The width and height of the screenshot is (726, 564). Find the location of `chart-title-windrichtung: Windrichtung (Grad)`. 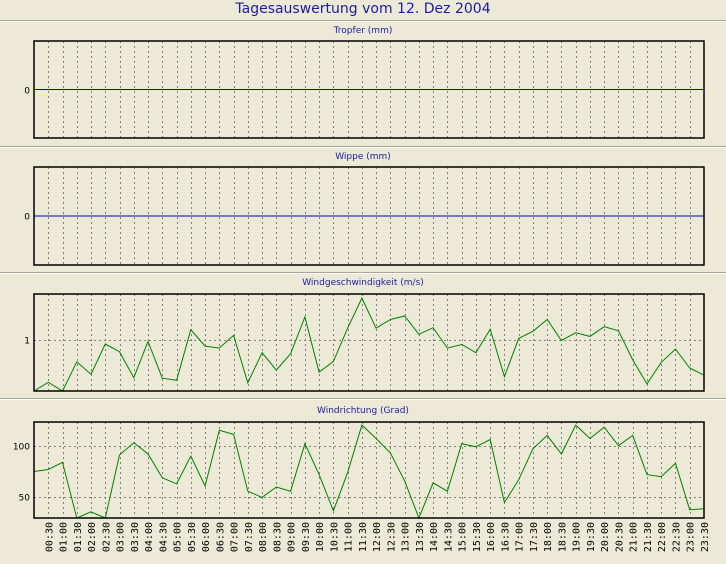

chart-title-windrichtung: Windrichtung (Grad) is located at coordinates (363, 411).